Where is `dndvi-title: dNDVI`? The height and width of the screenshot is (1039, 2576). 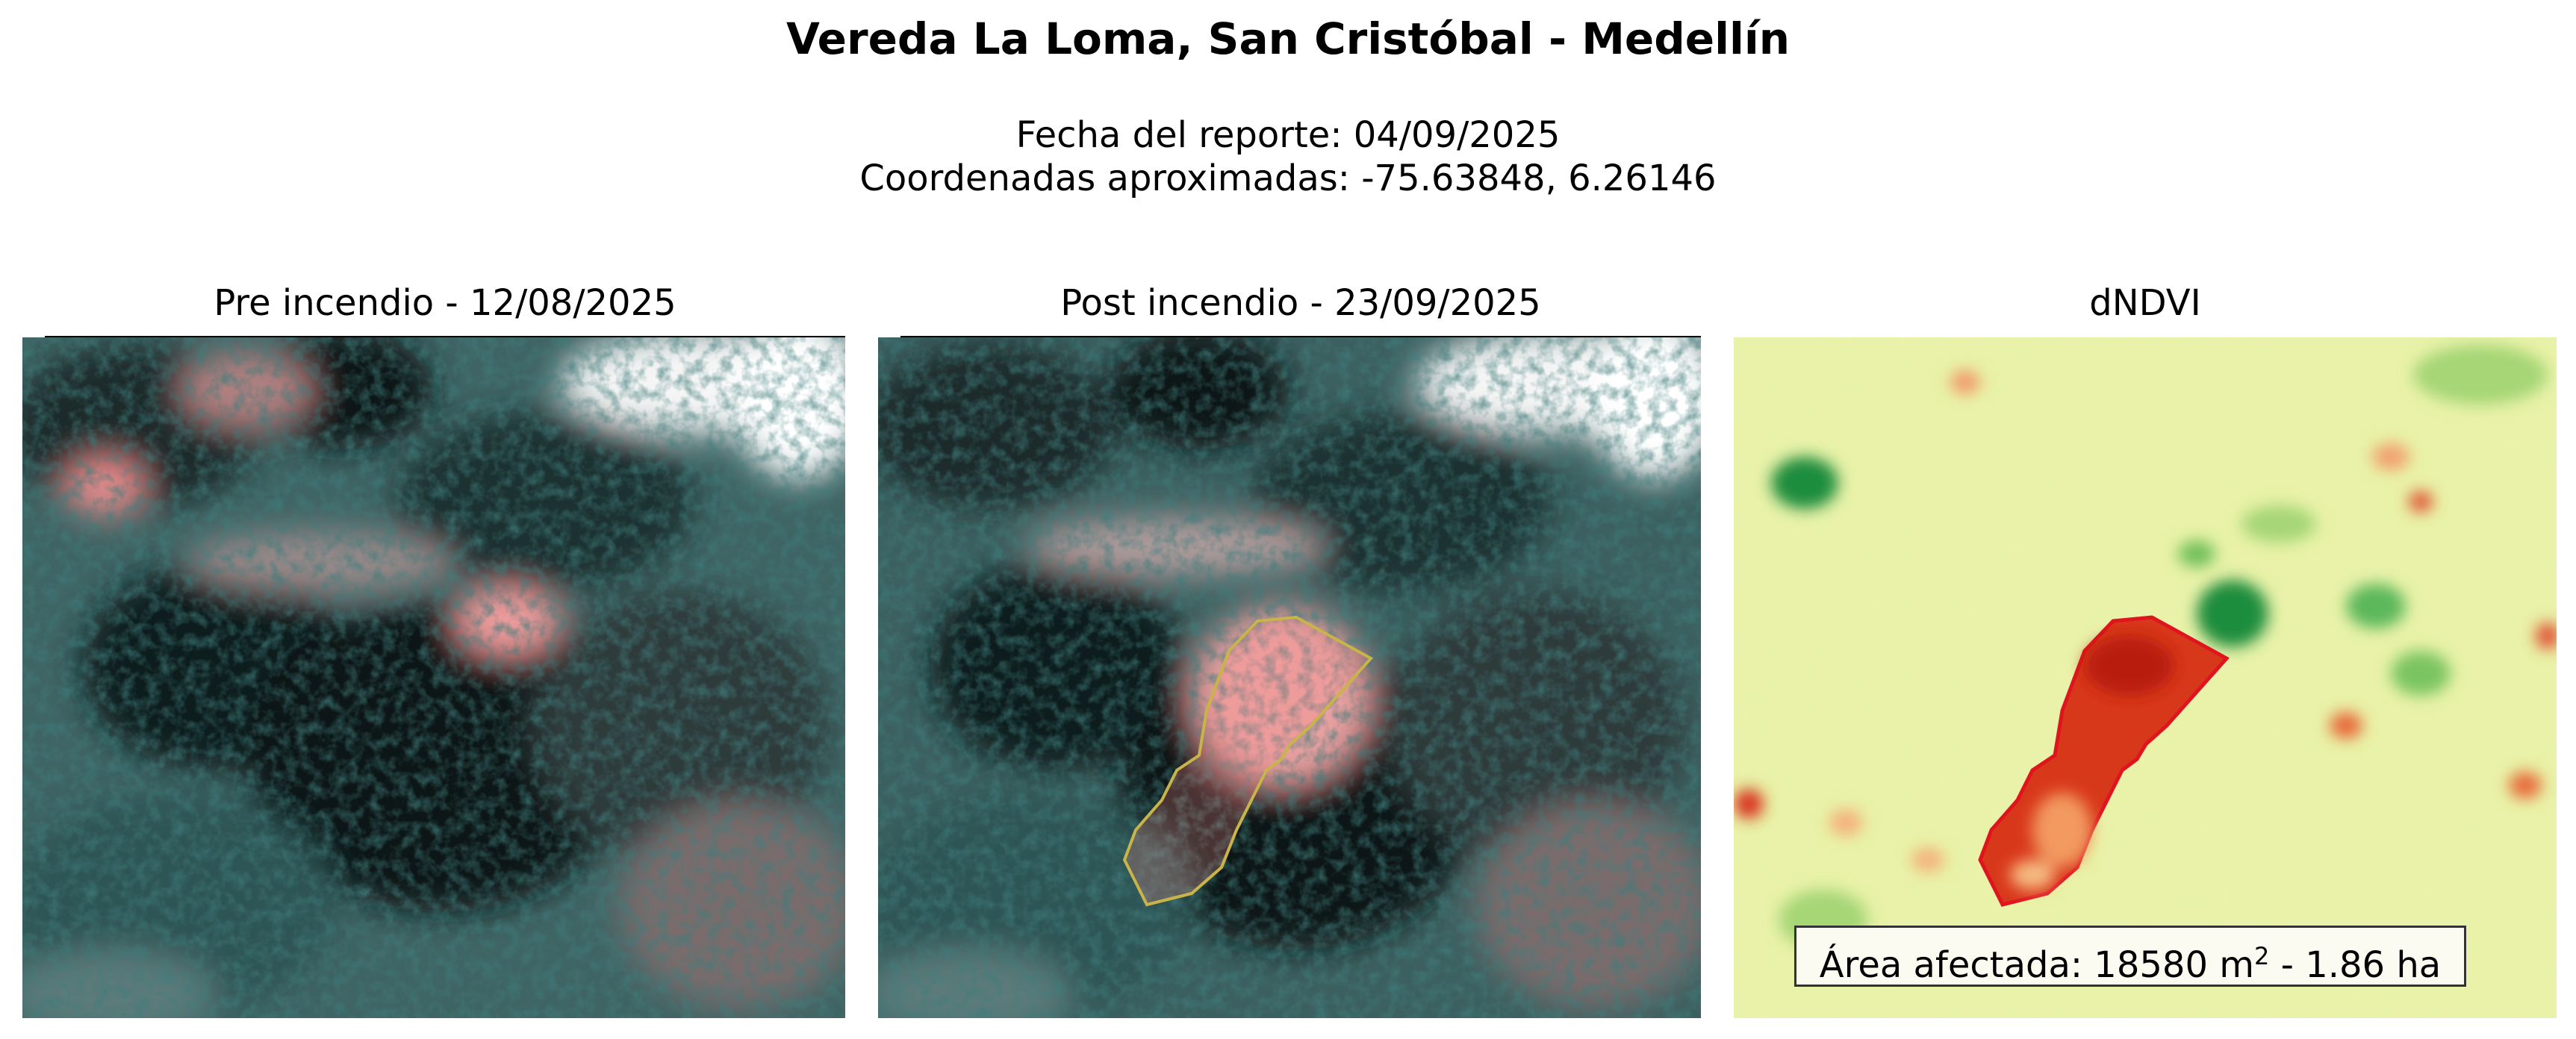
dndvi-title: dNDVI is located at coordinates (2145, 303).